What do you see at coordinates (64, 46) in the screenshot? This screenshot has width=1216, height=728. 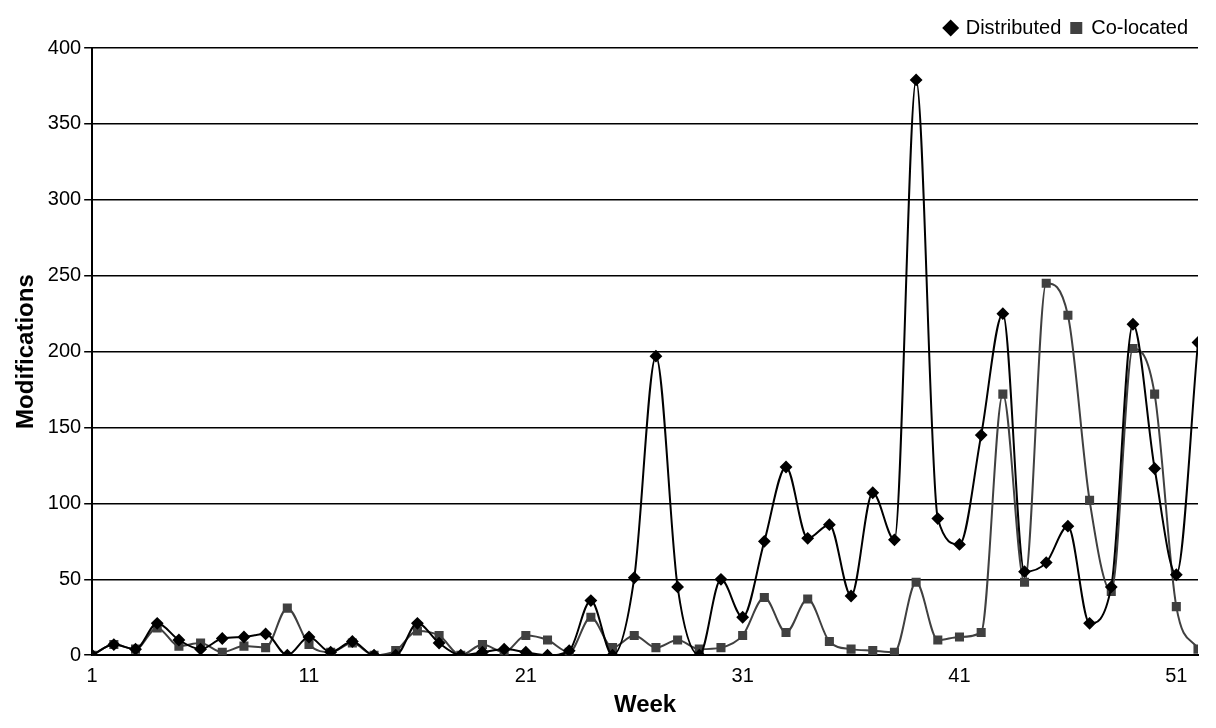 I see `y-tick-label: 400` at bounding box center [64, 46].